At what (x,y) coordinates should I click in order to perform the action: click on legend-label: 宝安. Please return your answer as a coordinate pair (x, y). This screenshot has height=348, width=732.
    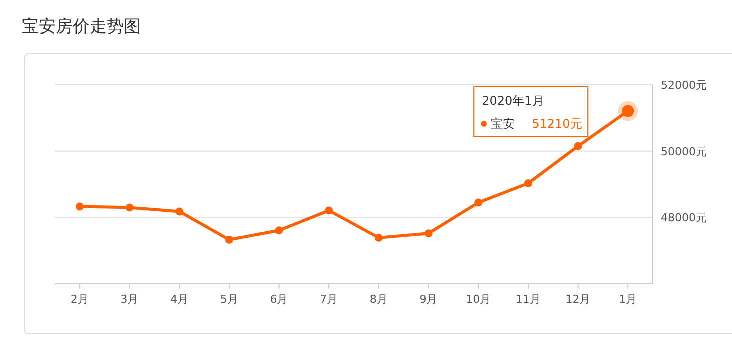
    Looking at the image, I should click on (503, 124).